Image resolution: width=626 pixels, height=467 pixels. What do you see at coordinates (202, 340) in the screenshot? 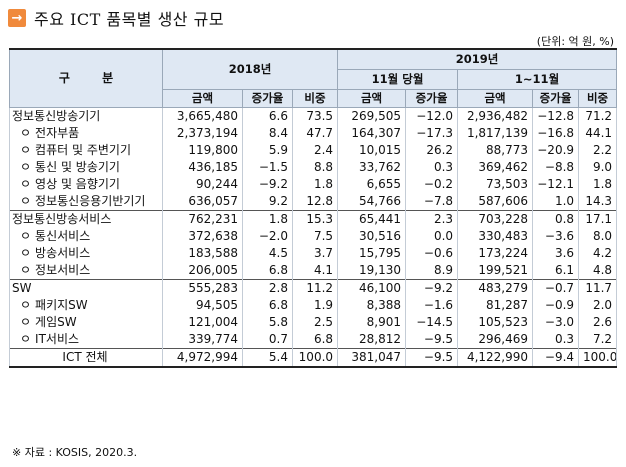
I see `table-cell: 339,774` at bounding box center [202, 340].